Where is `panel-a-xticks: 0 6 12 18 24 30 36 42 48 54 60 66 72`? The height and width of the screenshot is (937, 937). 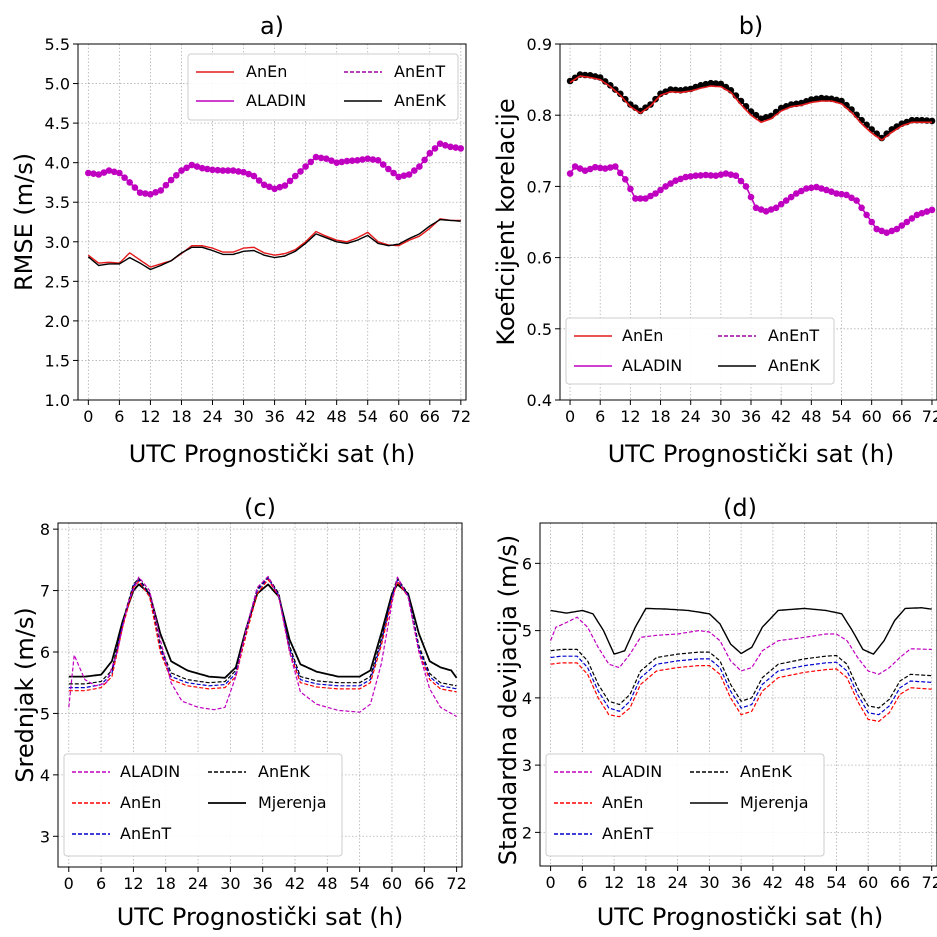 panel-a-xticks: 0 6 12 18 24 30 36 42 48 54 60 66 72 is located at coordinates (277, 413).